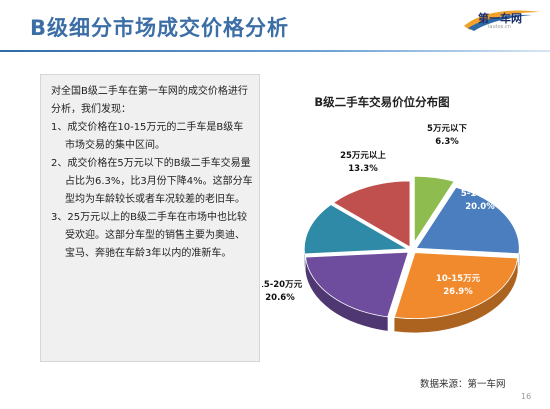  I want to click on logo-subtext: iautos.cn, so click(499, 27).